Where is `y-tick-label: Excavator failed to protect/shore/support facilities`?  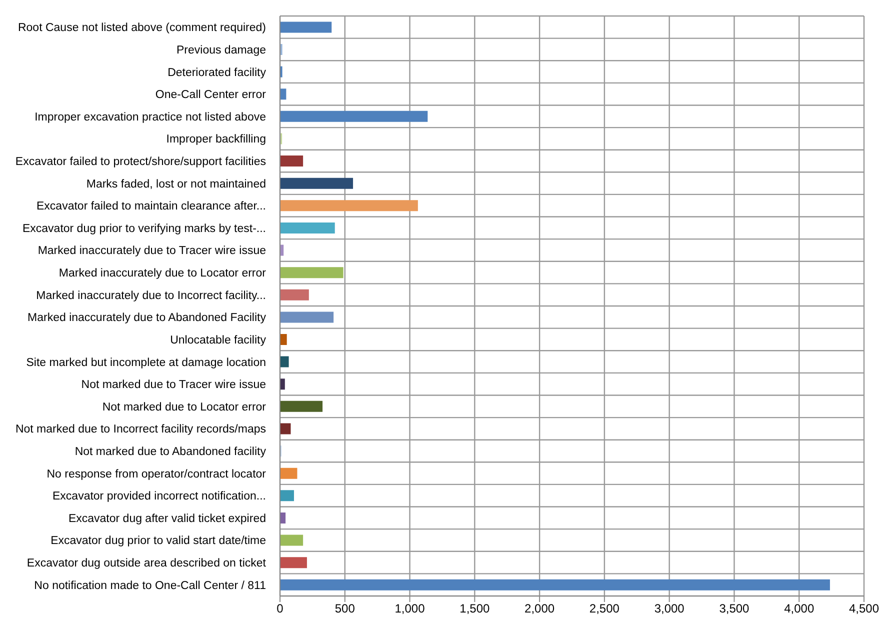
y-tick-label: Excavator failed to protect/shore/support facilities is located at coordinates (140, 162).